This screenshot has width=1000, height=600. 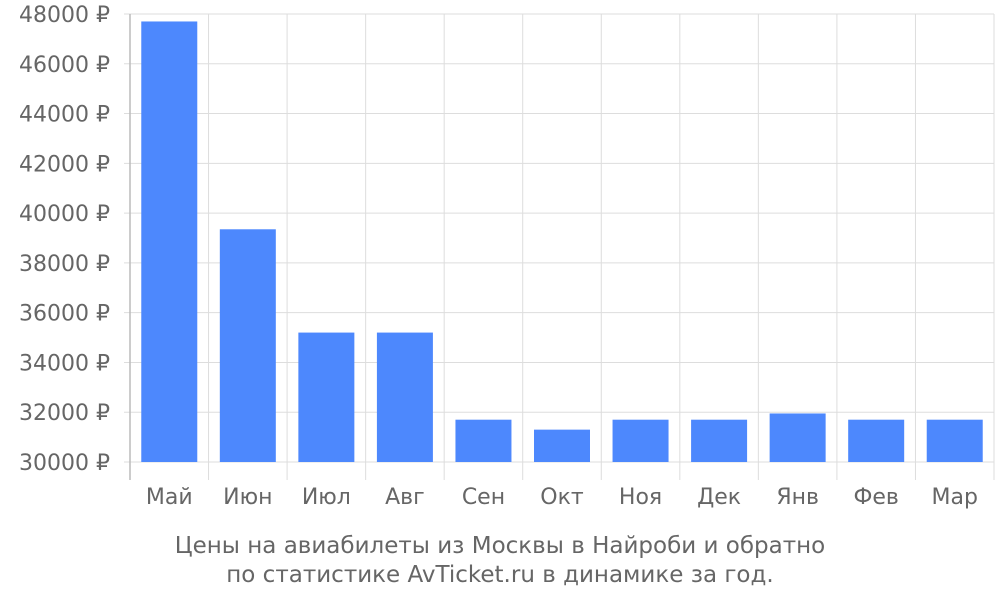 What do you see at coordinates (64, 314) in the screenshot?
I see `y-tick-label: 36000 ₽` at bounding box center [64, 314].